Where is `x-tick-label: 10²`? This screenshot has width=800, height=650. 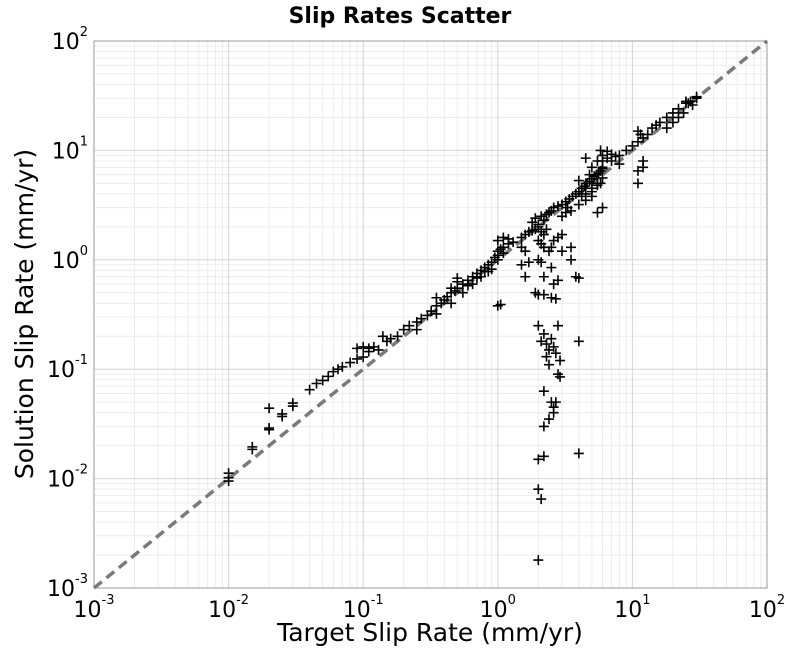 x-tick-label: 10² is located at coordinates (767, 608).